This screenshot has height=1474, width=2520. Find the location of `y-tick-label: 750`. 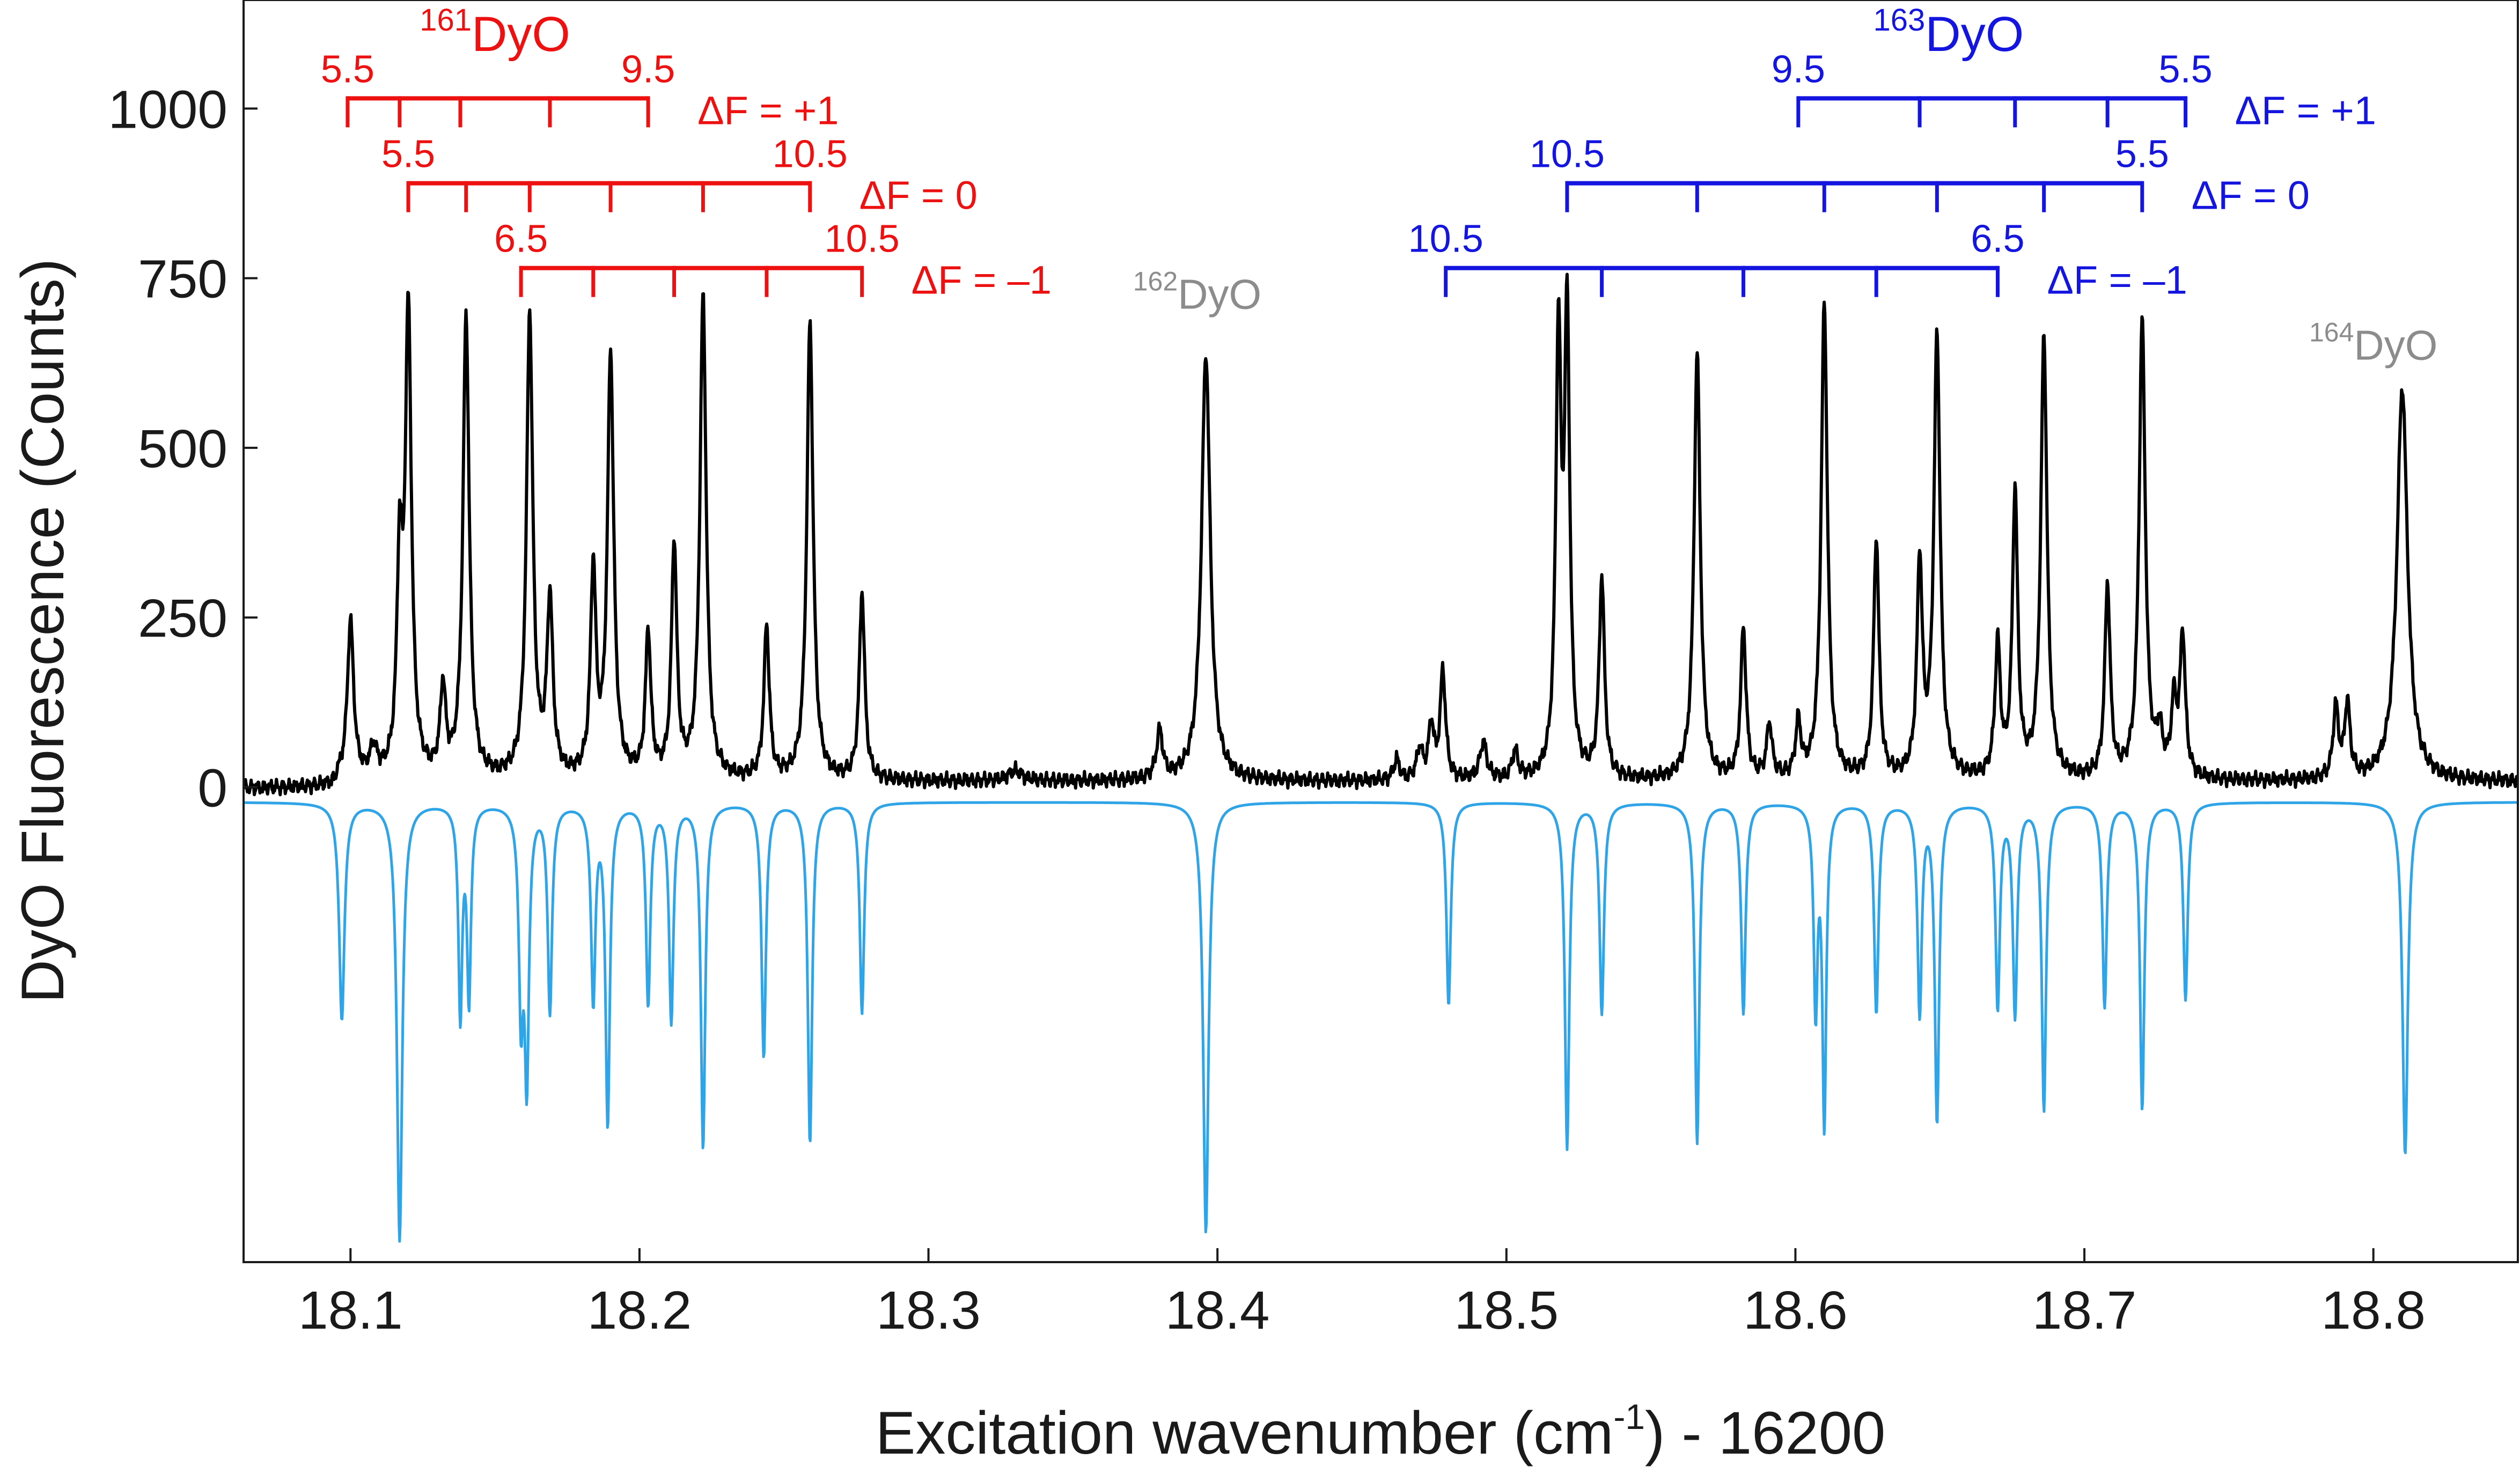

y-tick-label: 750 is located at coordinates (182, 279).